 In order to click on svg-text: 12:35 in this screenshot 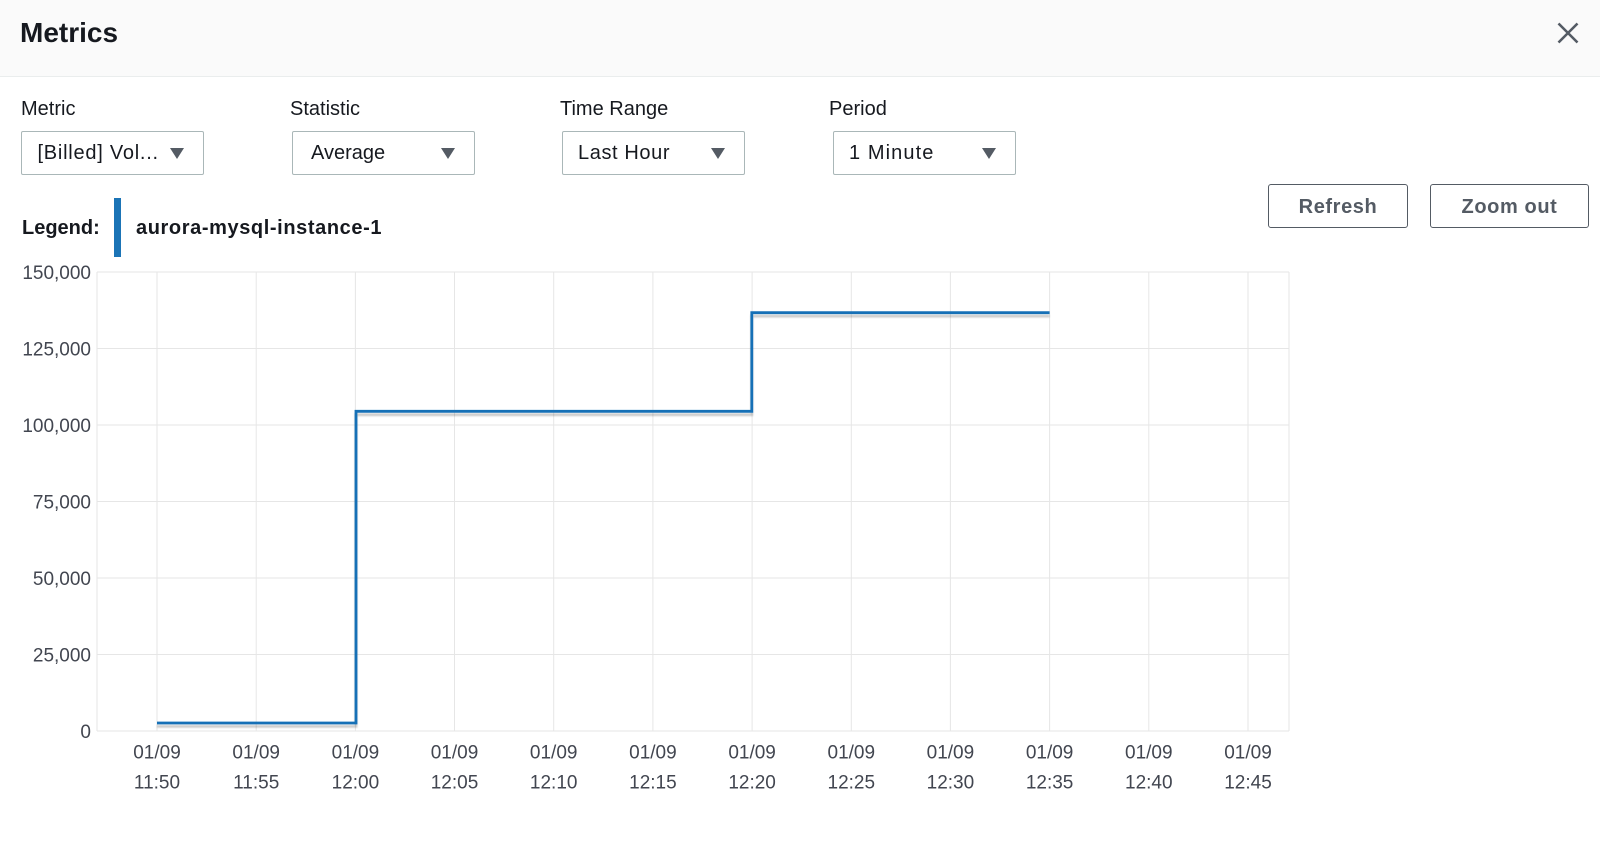, I will do `click(1050, 783)`.